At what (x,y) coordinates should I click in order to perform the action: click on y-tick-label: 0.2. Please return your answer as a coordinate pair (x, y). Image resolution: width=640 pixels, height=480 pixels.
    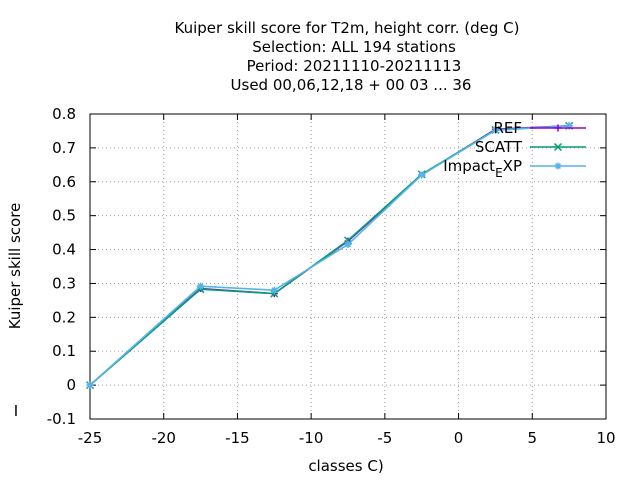
    Looking at the image, I should click on (64, 317).